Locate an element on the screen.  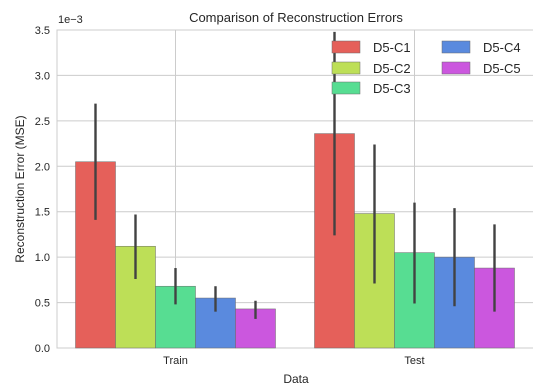
y-tick-label: 2.5 is located at coordinates (42, 122).